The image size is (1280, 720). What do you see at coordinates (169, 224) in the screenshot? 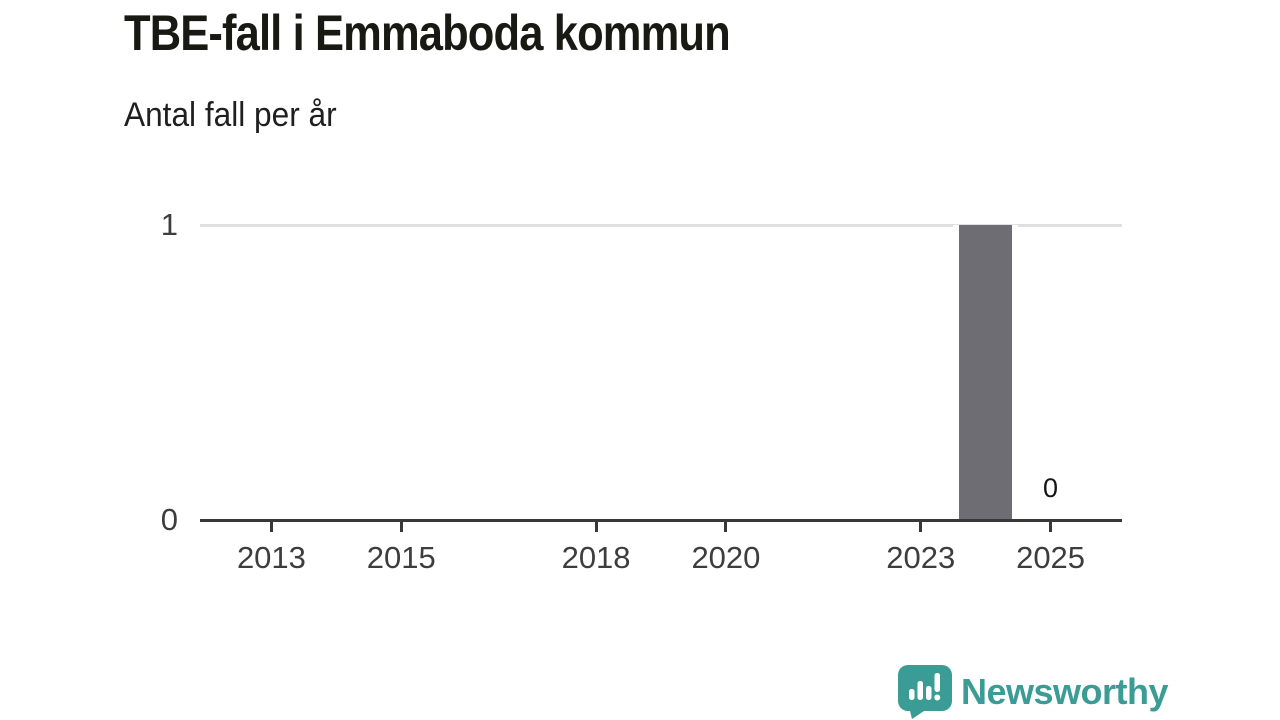
I see `y-axis-tick-label-1: 1` at bounding box center [169, 224].